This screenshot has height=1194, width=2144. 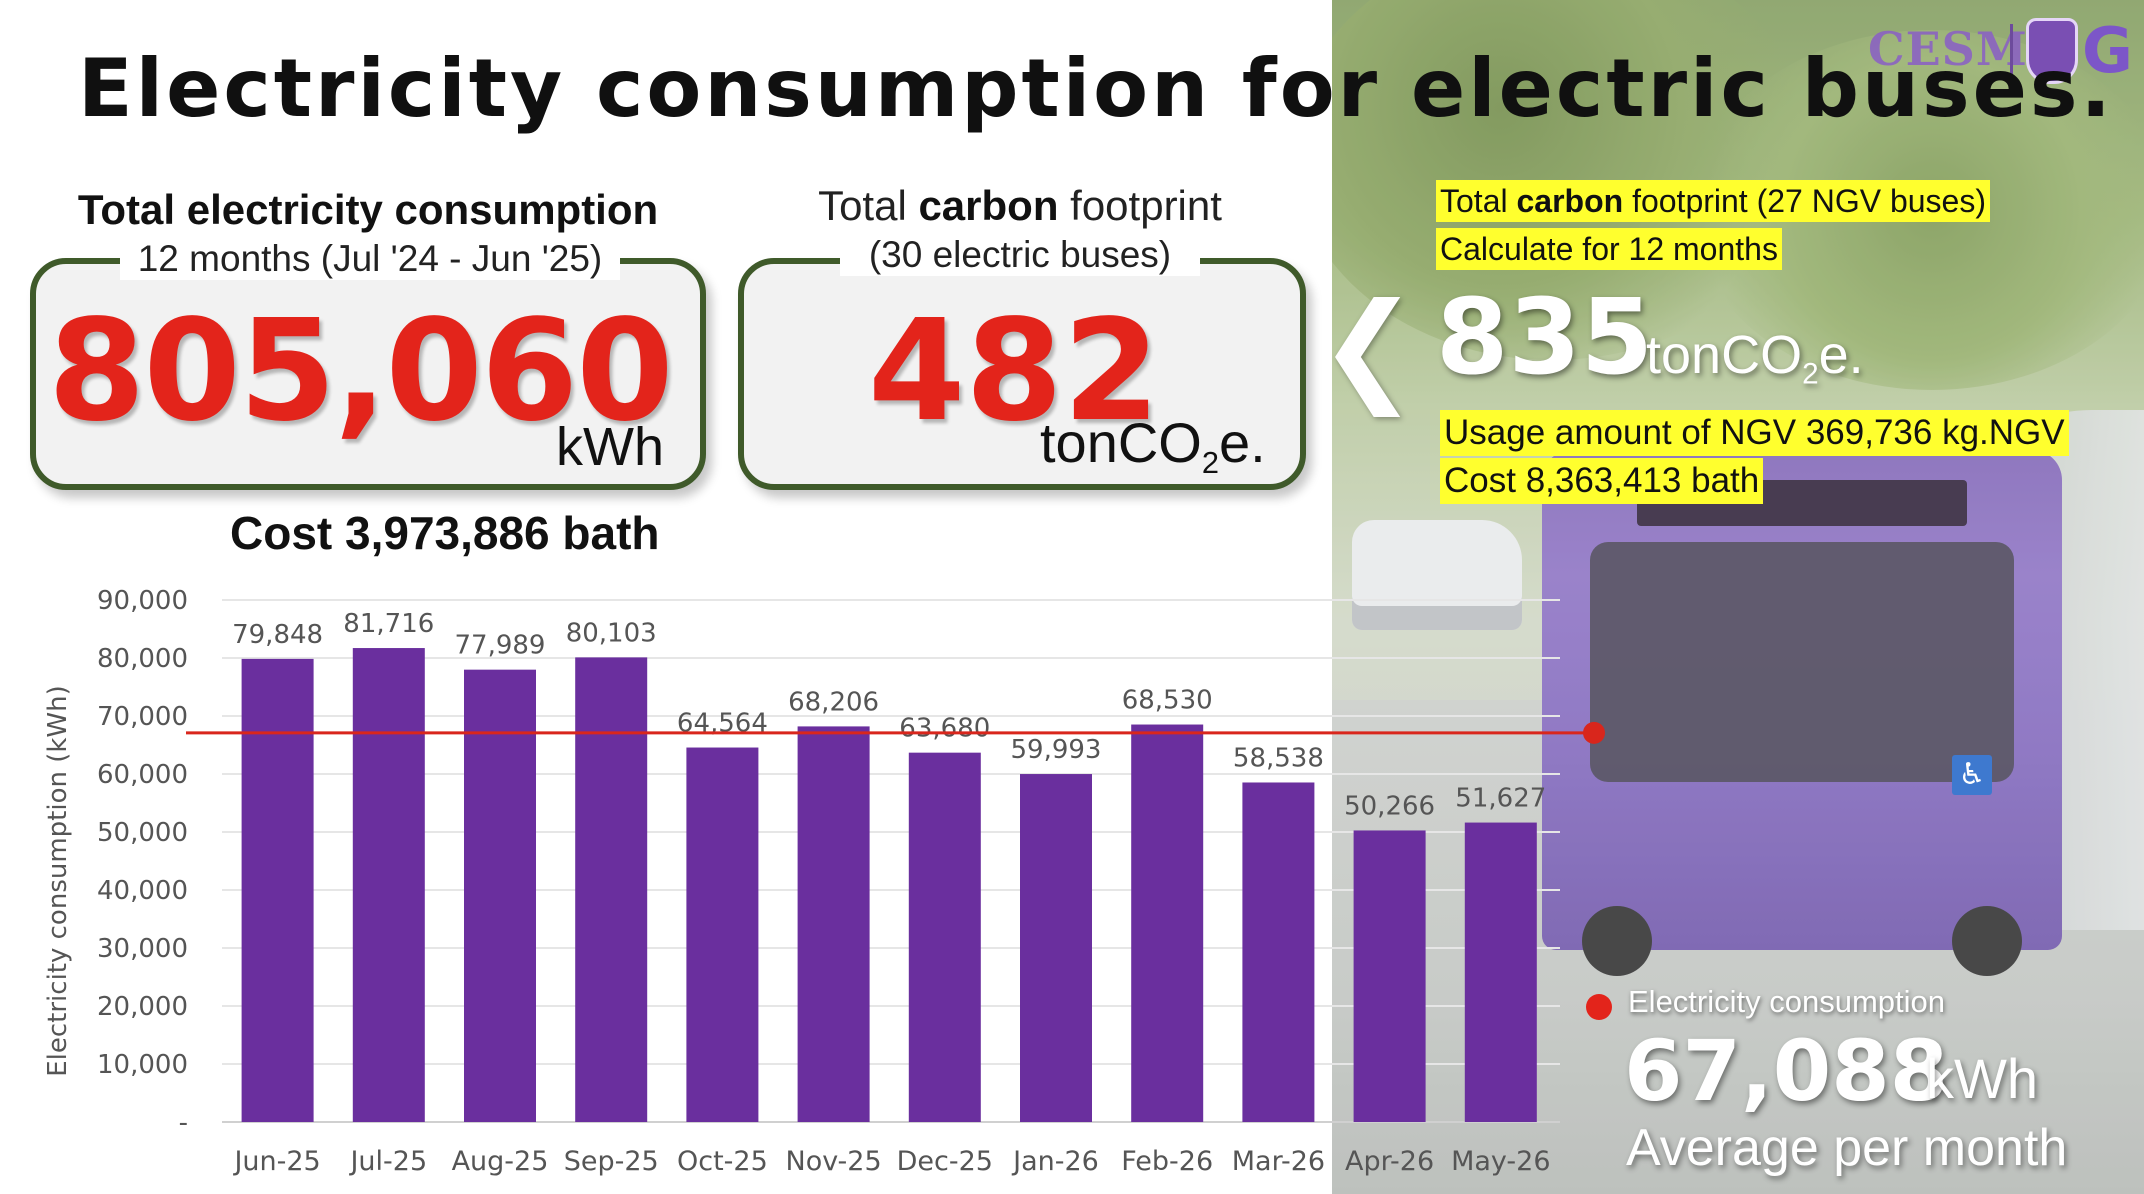 What do you see at coordinates (1755, 358) in the screenshot?
I see `ngv-carbon-unit: tonCO2e.` at bounding box center [1755, 358].